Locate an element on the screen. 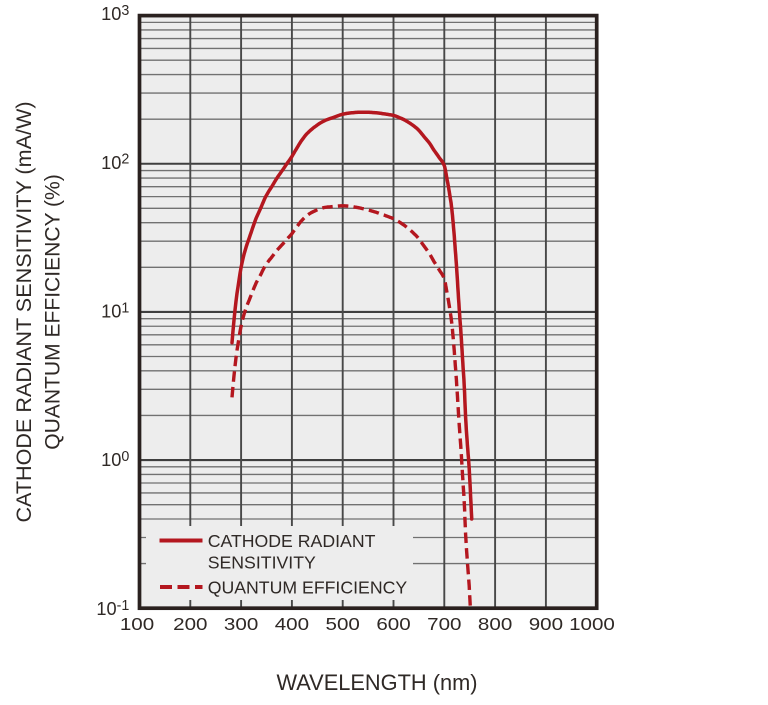  svg-text: 400 is located at coordinates (292, 624).